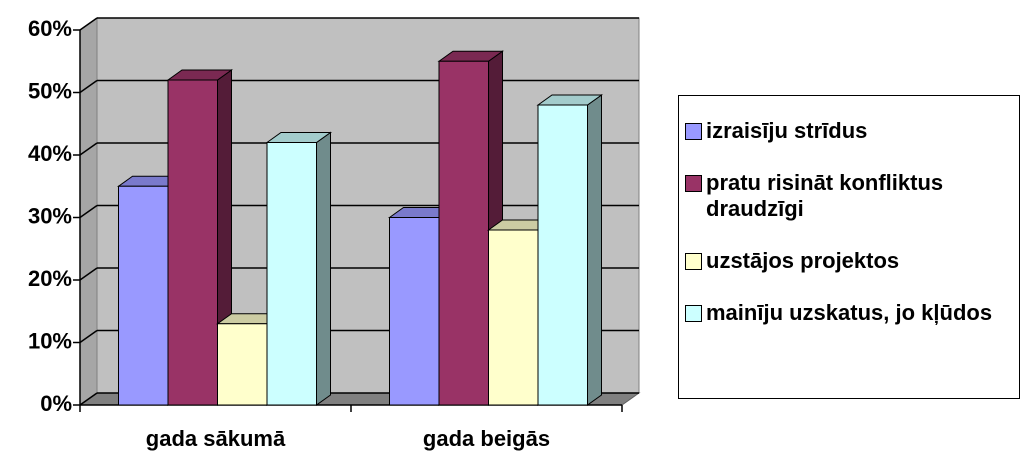 This screenshot has height=454, width=1029. I want to click on y-tick-label: 50%, so click(50, 90).